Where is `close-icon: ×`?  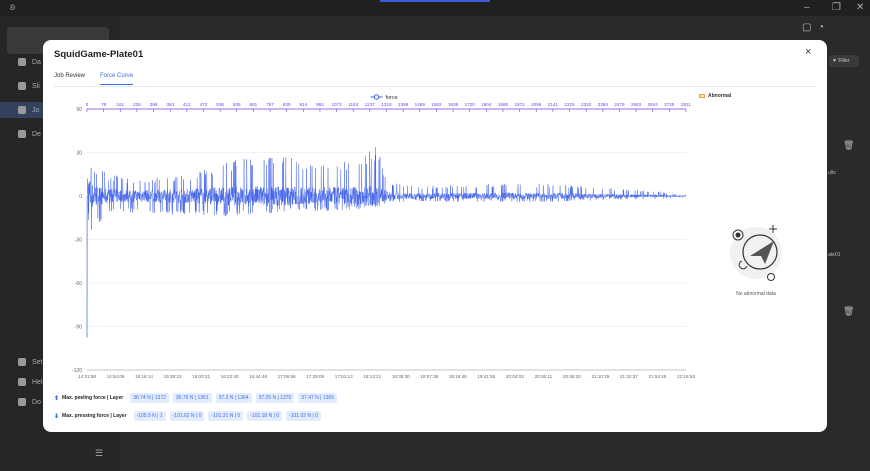
close-icon: × is located at coordinates (808, 52).